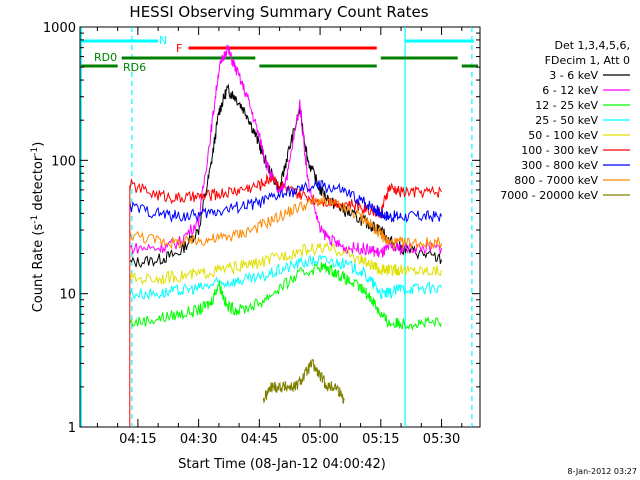 The image size is (640, 480). What do you see at coordinates (556, 180) in the screenshot?
I see `legend-entry-label: 800 - 7000 keV` at bounding box center [556, 180].